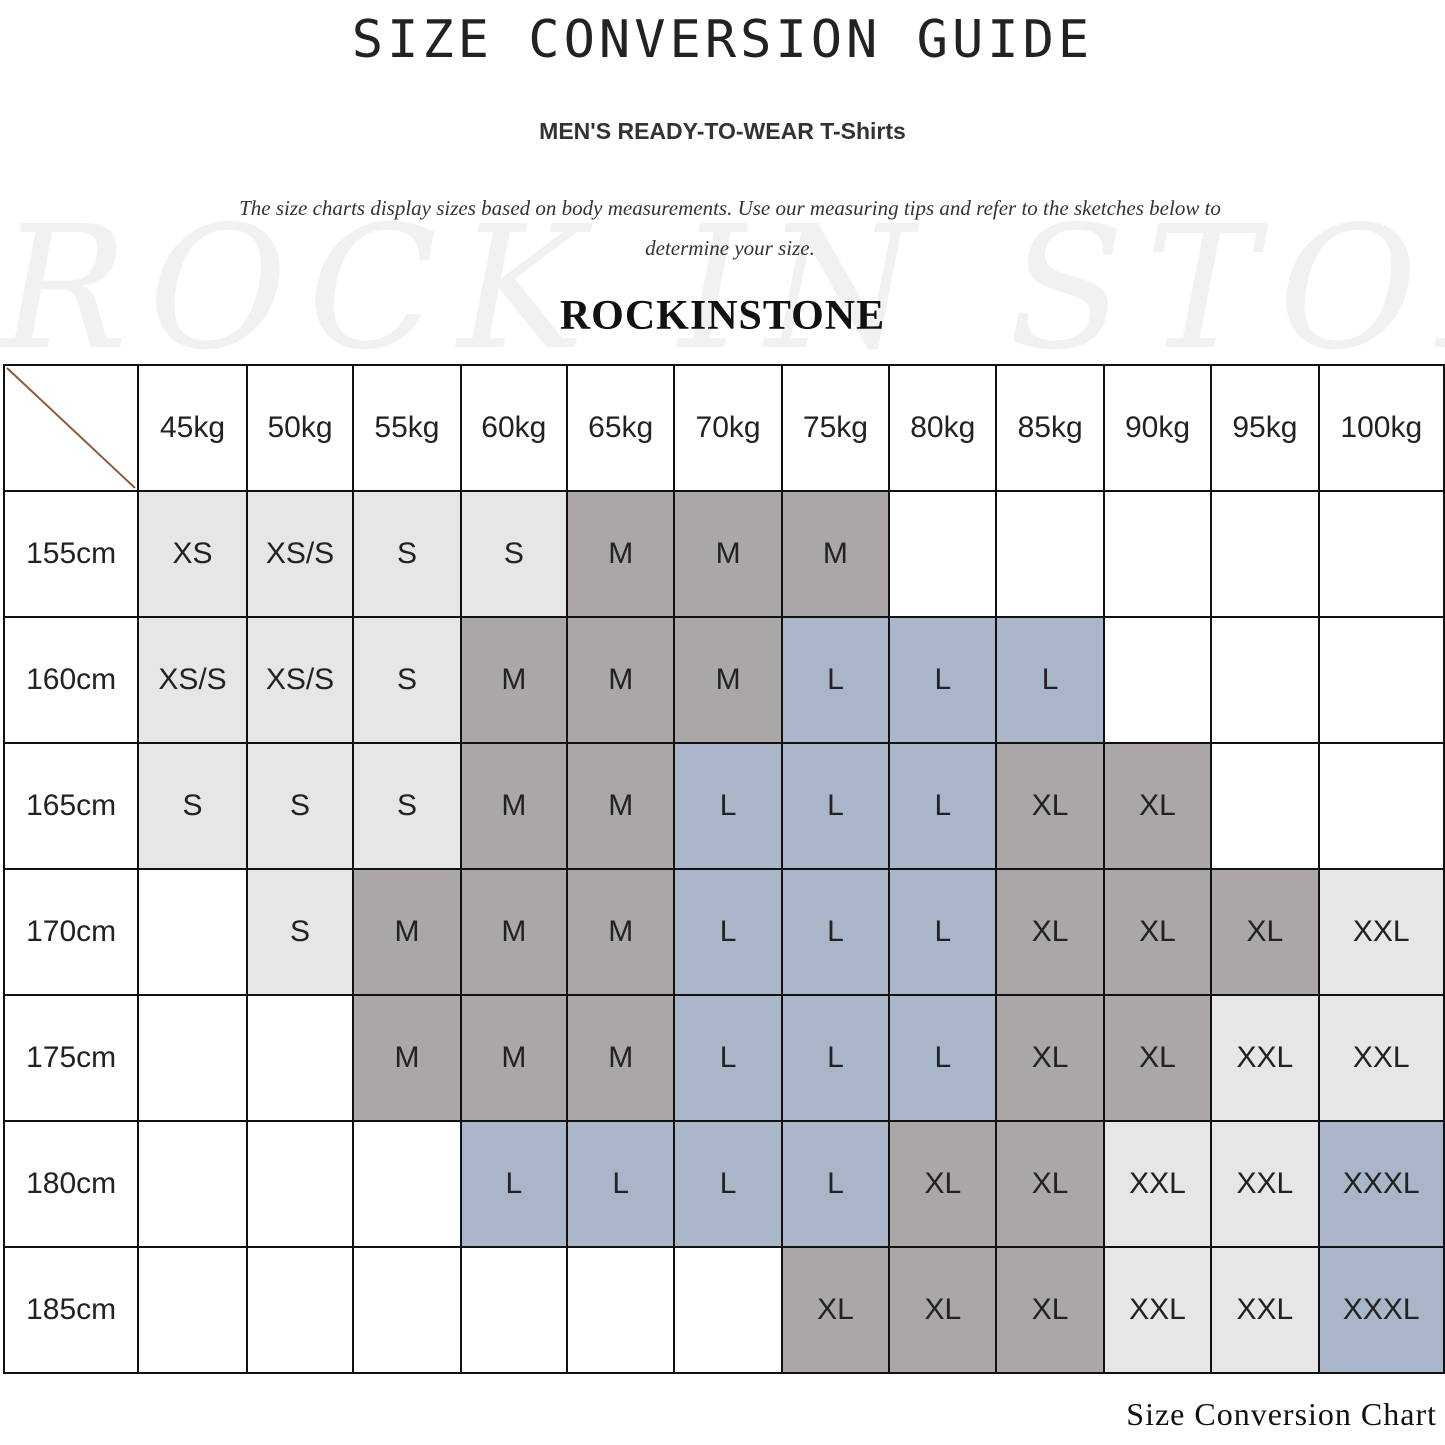 The width and height of the screenshot is (1445, 1445). What do you see at coordinates (192, 554) in the screenshot?
I see `size-cell: XS` at bounding box center [192, 554].